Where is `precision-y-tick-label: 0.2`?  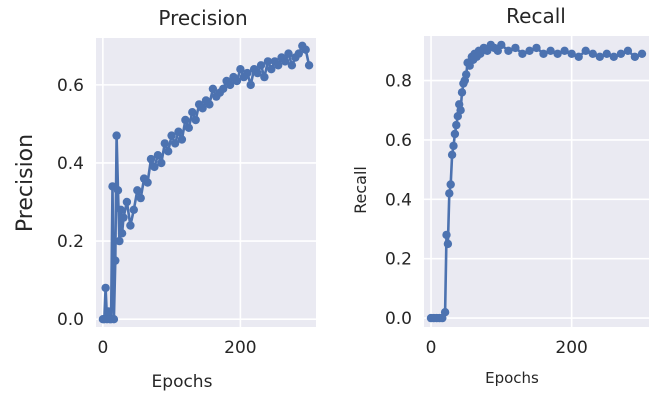
precision-y-tick-label: 0.2 is located at coordinates (70, 242).